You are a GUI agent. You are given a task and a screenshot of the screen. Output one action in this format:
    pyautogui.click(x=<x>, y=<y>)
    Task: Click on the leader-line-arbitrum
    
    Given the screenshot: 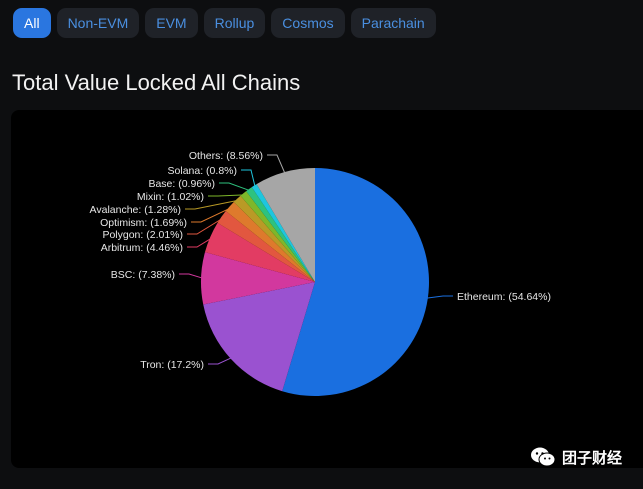 What is the action you would take?
    pyautogui.click(x=200, y=242)
    